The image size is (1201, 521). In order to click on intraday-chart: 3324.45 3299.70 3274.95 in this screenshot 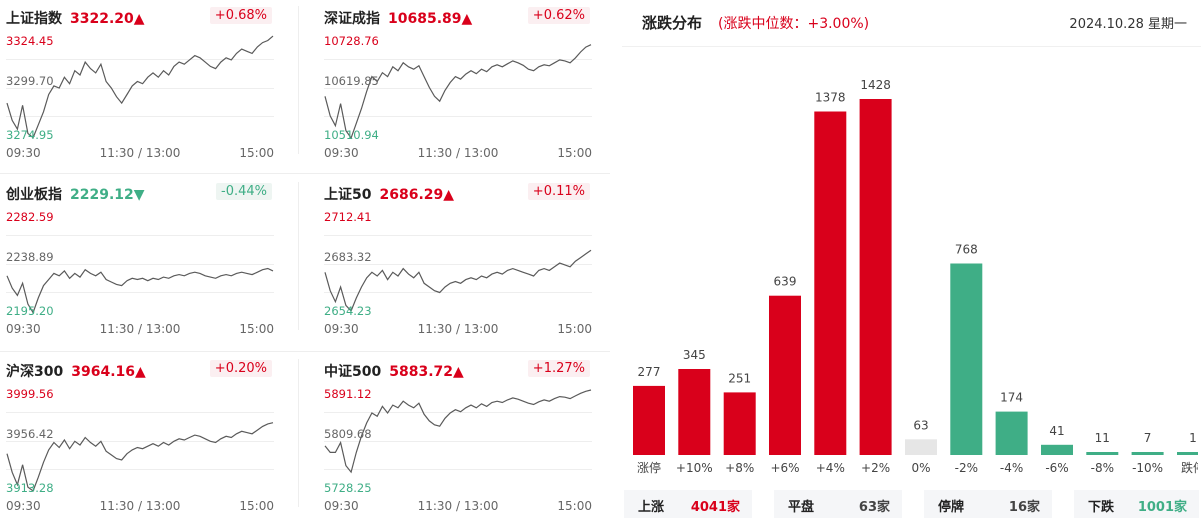, I will do `click(140, 87)`.